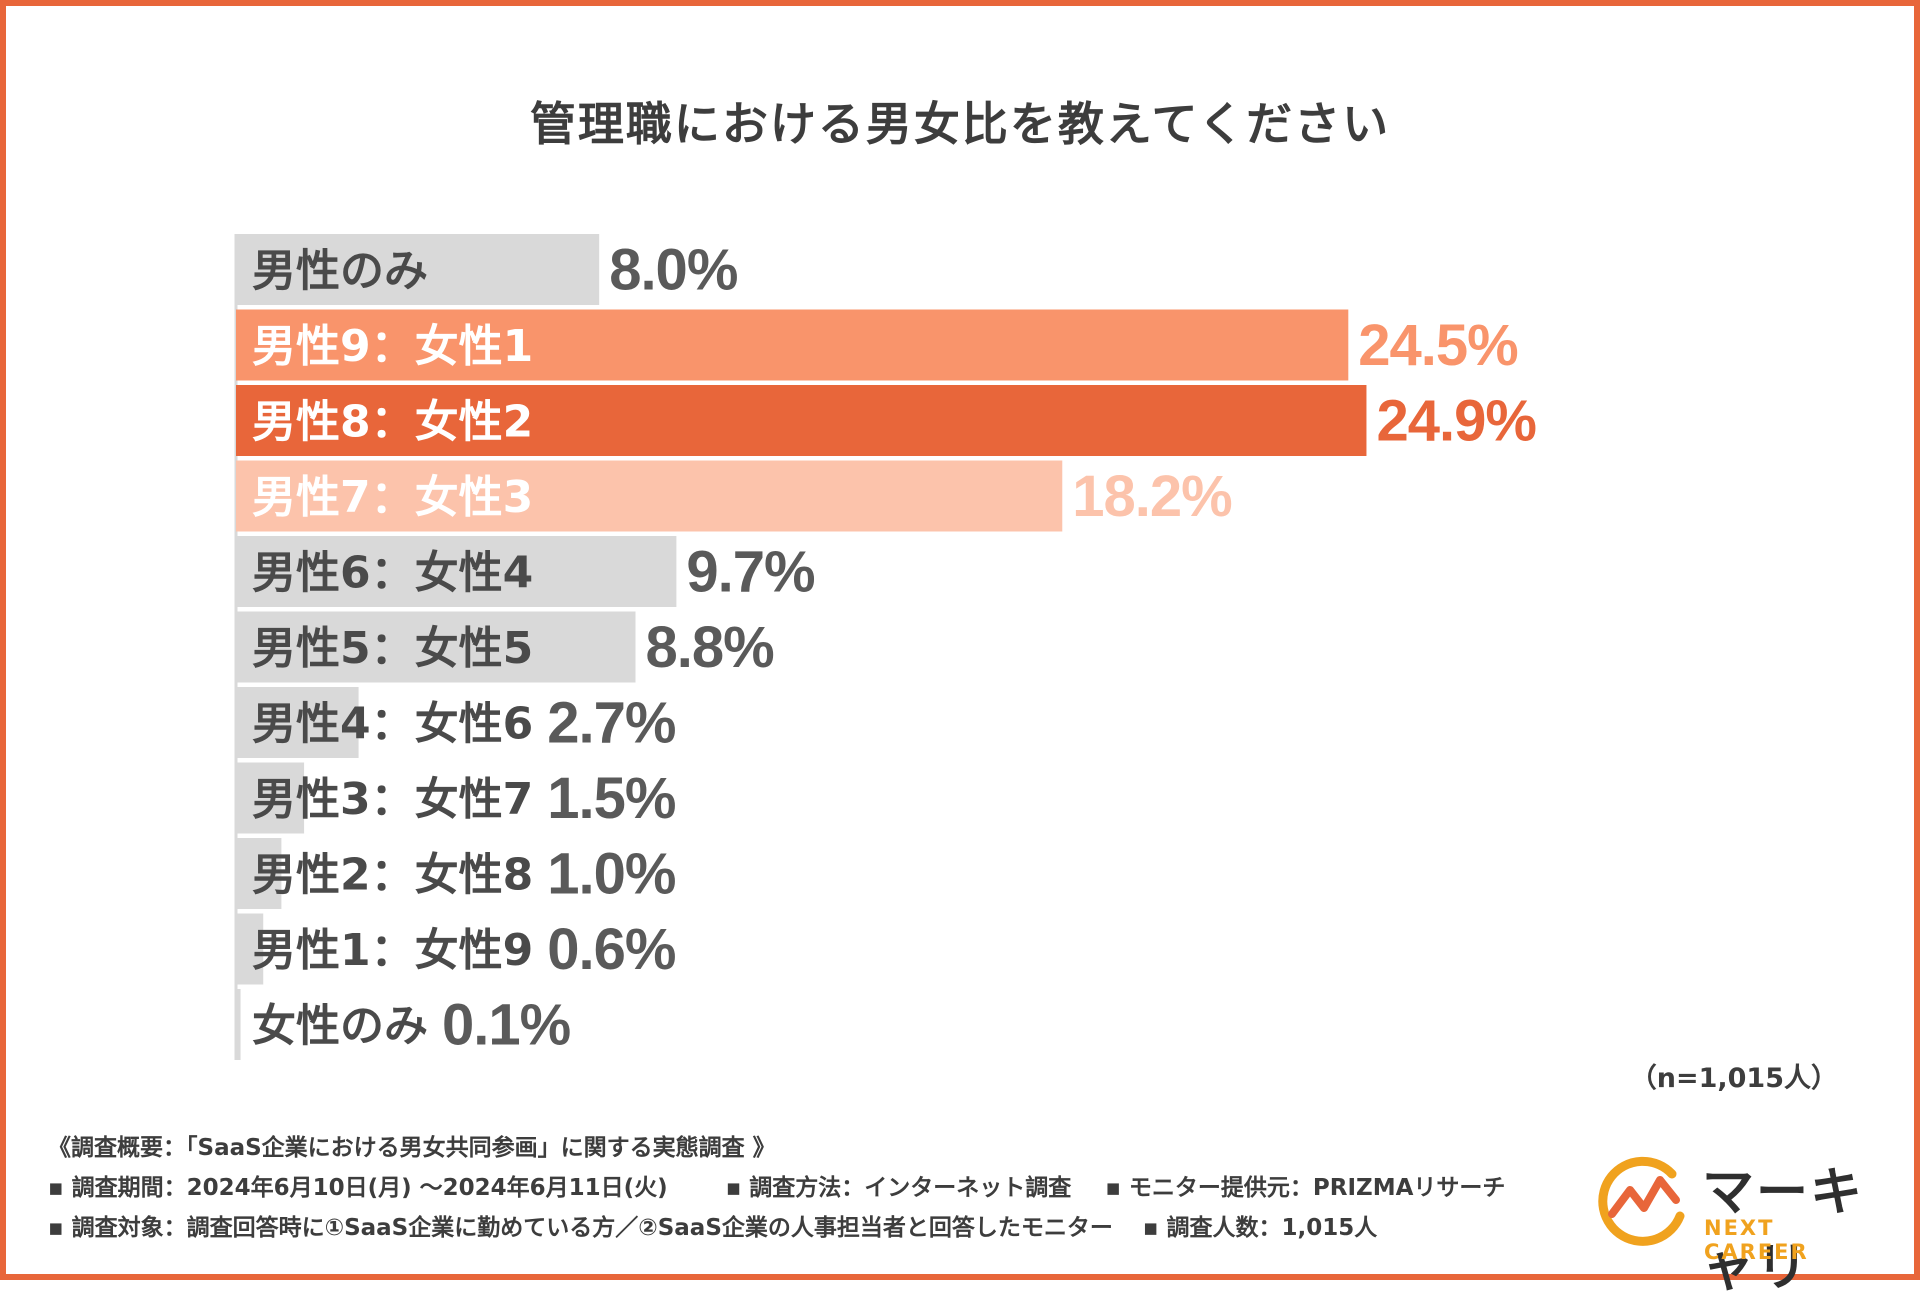 This screenshot has width=1920, height=1300. Describe the element at coordinates (1260, 1228) in the screenshot. I see `notes-count: ▪ 調査人数：1,015人` at that location.